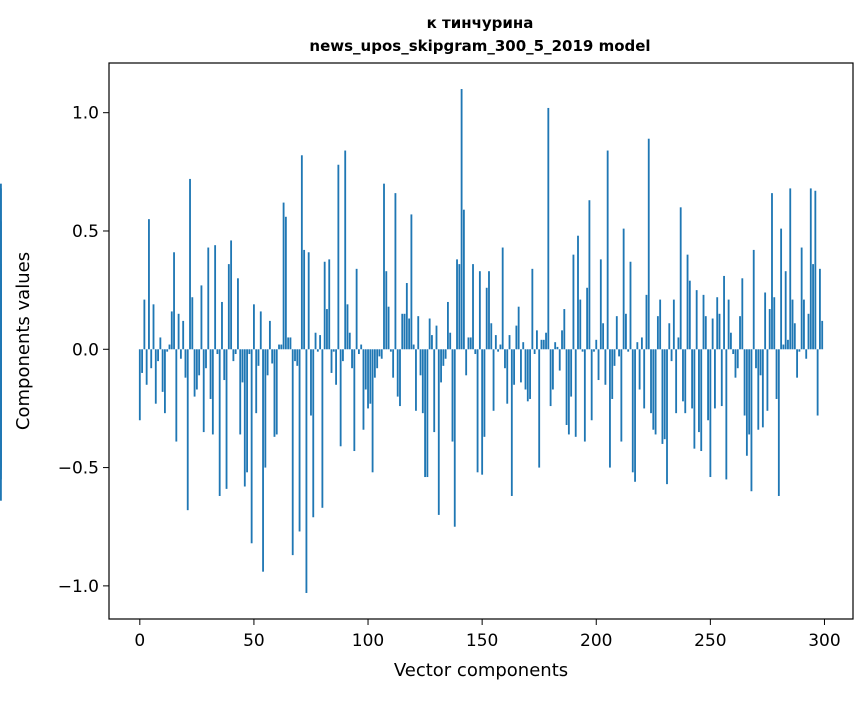 The width and height of the screenshot is (867, 701). Describe the element at coordinates (23, 341) in the screenshot. I see `y-axis-label: Components values` at that location.